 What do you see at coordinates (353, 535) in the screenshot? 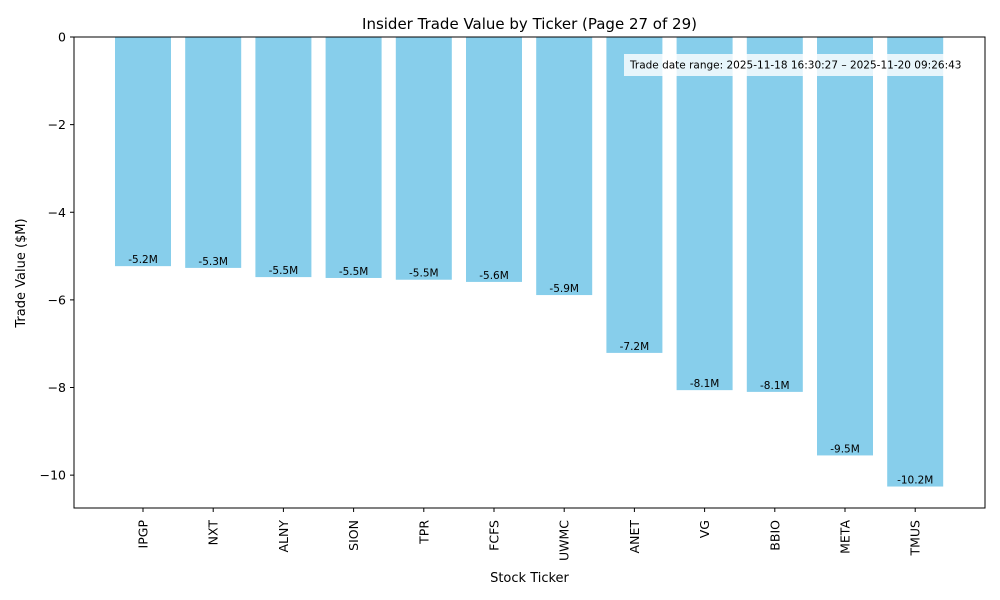
I see `x-tick-label-sion: SION` at bounding box center [353, 535].